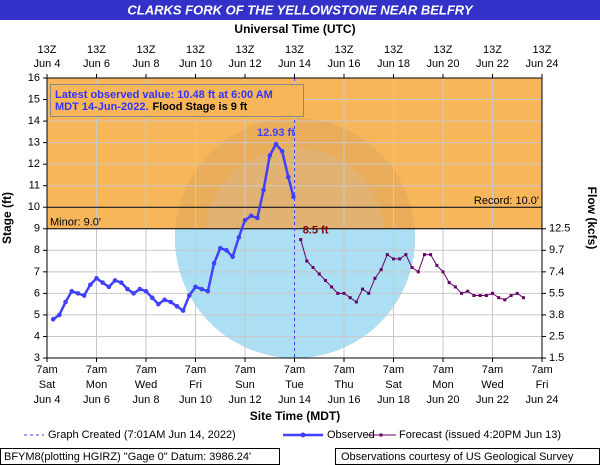 This screenshot has height=465, width=600. I want to click on y-axis-title: Stage (ft), so click(7, 218).